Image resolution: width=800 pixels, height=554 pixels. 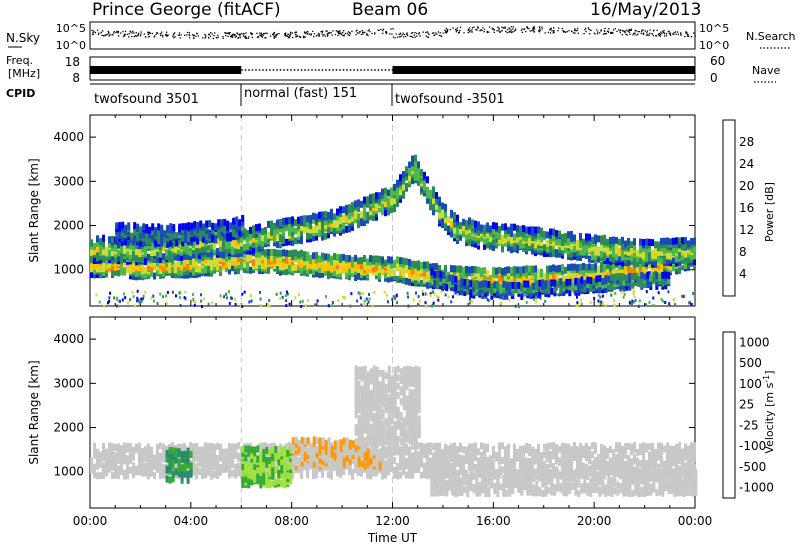 I want to click on noise-left-tick-top: 10^5, so click(x=71, y=28).